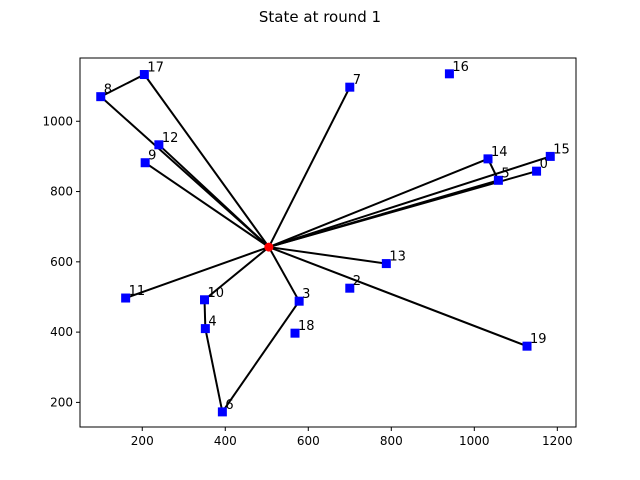 The height and width of the screenshot is (480, 640). I want to click on x-tick-label-600: 600, so click(308, 441).